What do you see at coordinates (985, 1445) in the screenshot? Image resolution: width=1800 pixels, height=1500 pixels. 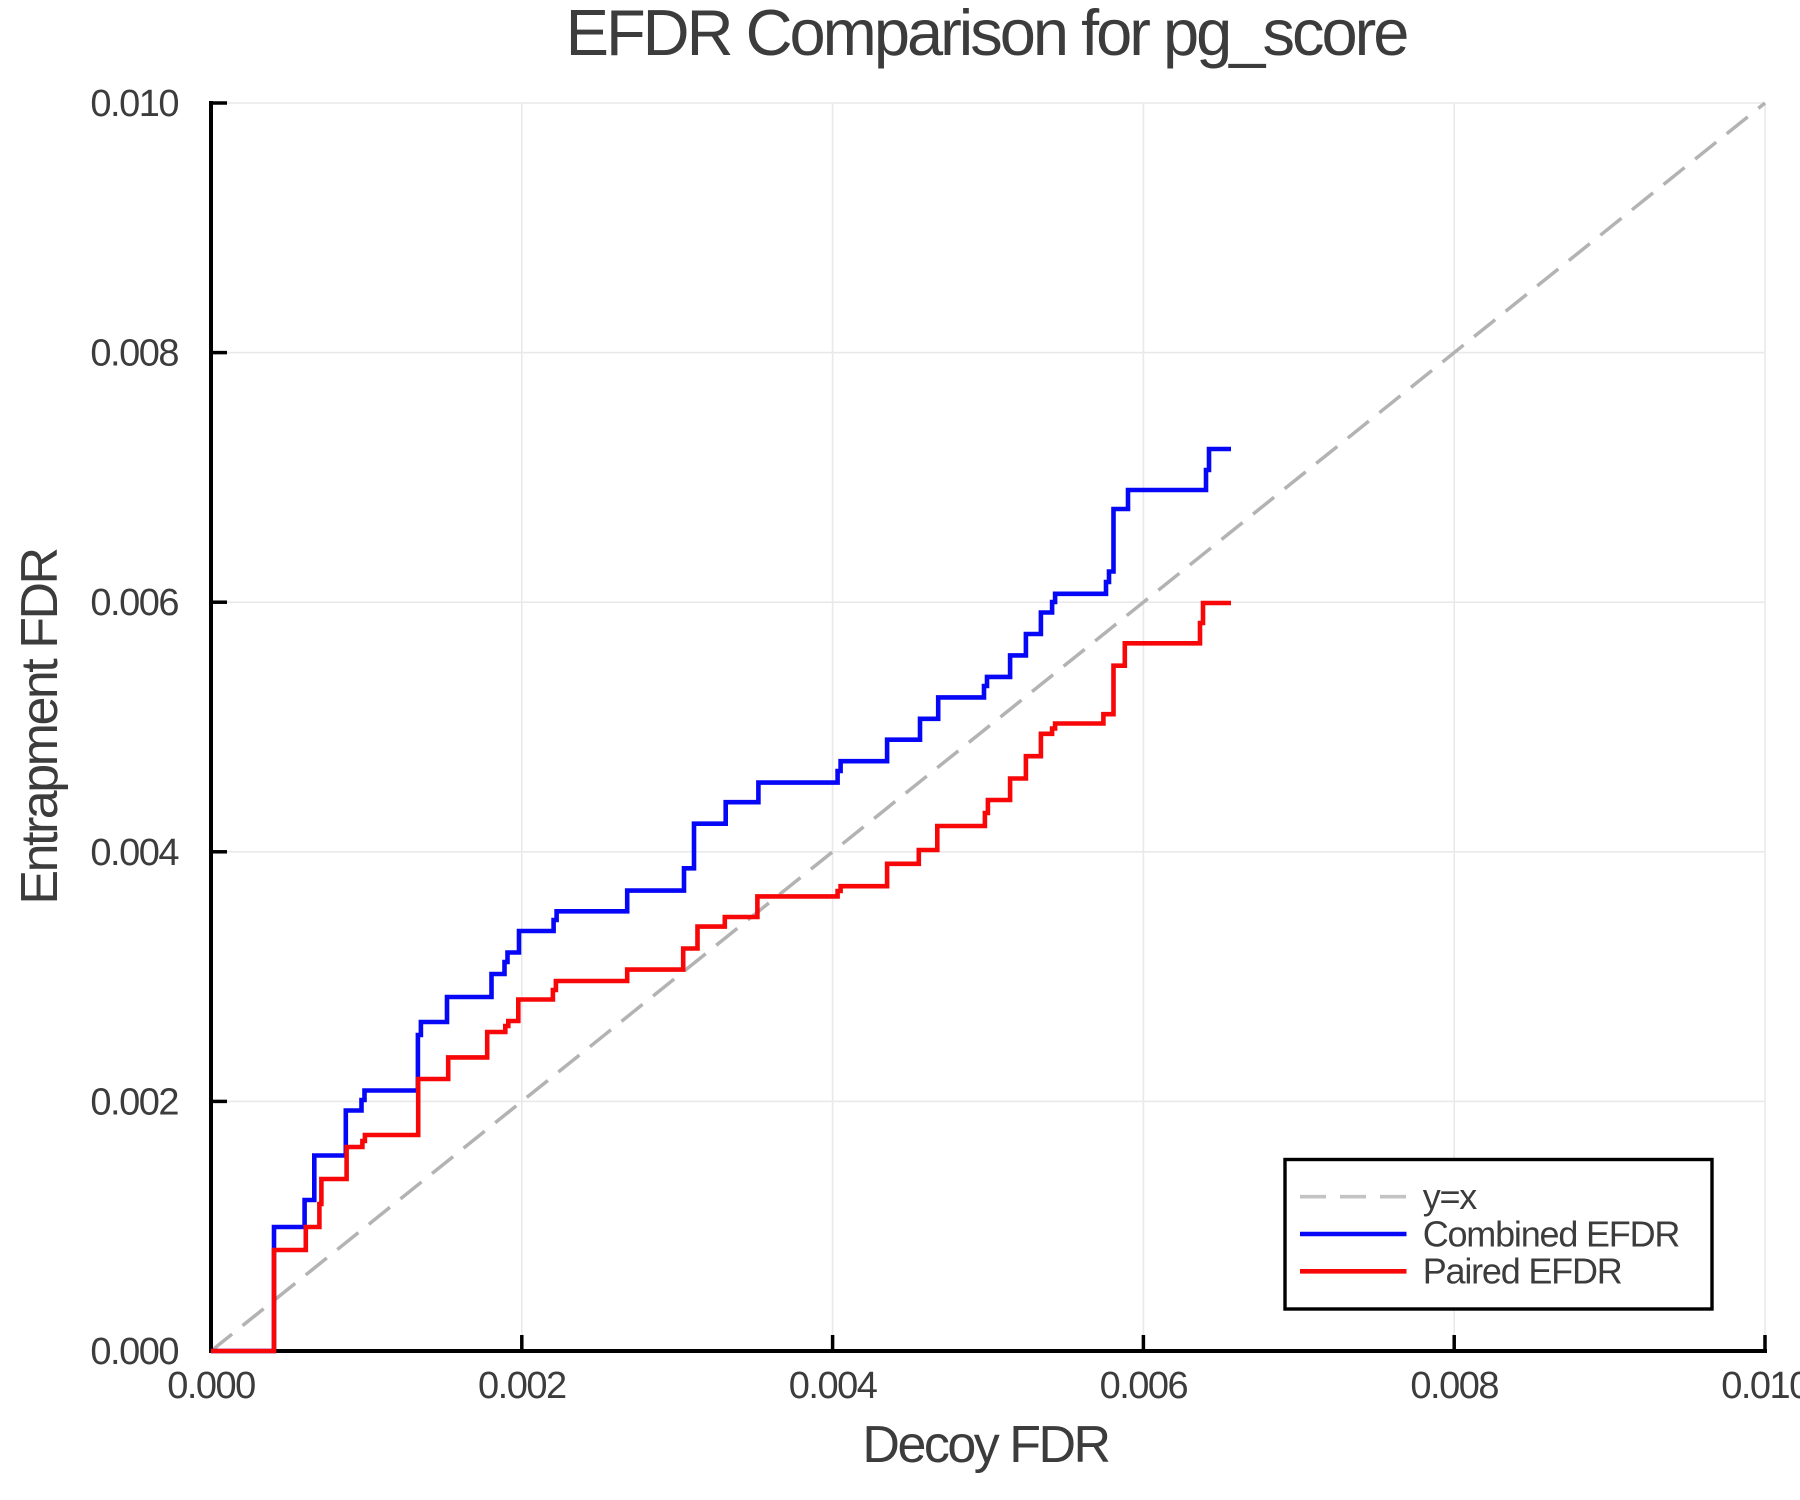 I see `svg-text: Decoy FDR` at bounding box center [985, 1445].